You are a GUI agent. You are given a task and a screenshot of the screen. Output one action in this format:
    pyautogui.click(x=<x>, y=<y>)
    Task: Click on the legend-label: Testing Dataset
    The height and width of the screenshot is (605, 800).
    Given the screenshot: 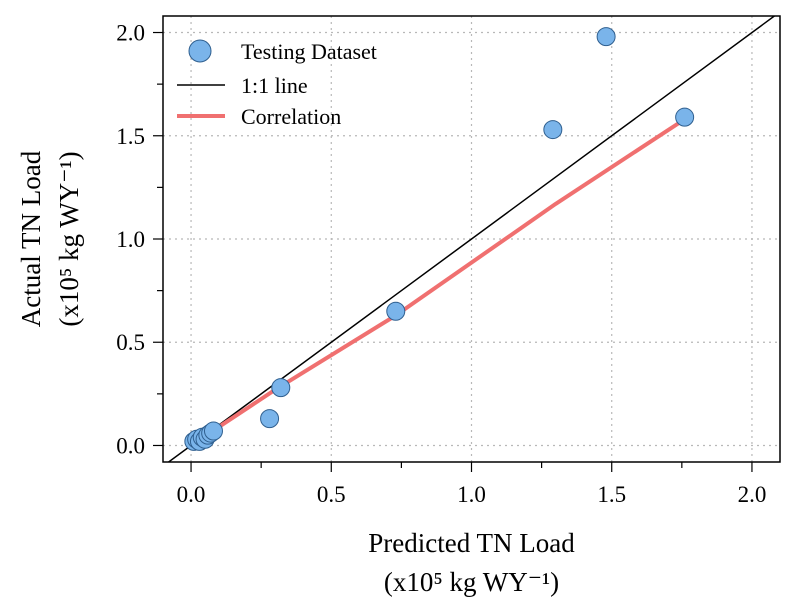 What is the action you would take?
    pyautogui.click(x=309, y=51)
    